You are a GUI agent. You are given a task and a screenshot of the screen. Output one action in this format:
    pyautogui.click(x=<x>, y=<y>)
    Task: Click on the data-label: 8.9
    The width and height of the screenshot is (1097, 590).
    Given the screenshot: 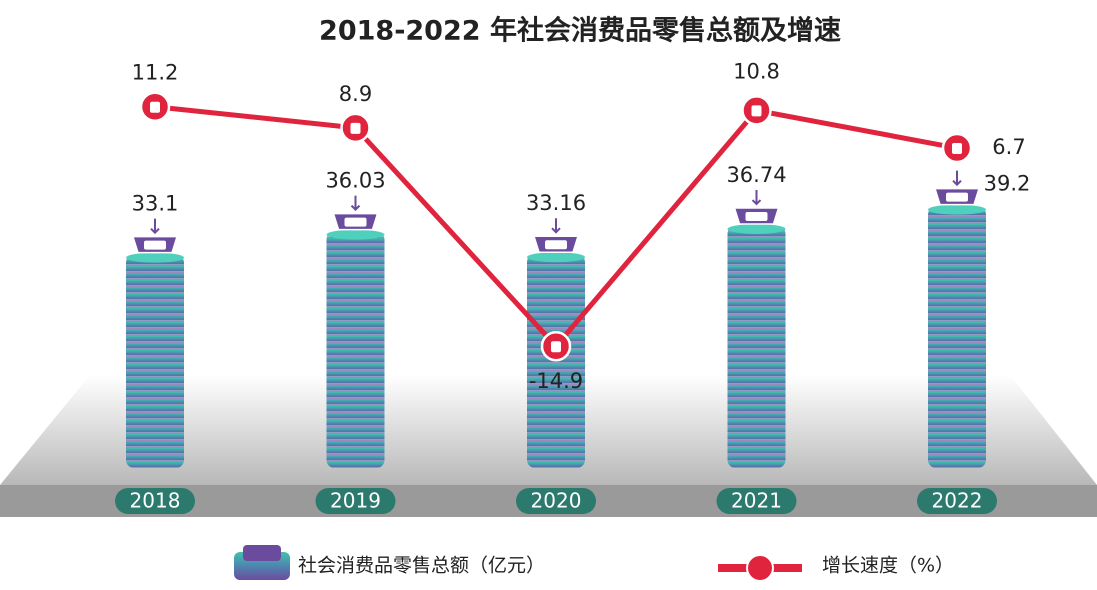 What is the action you would take?
    pyautogui.click(x=355, y=94)
    